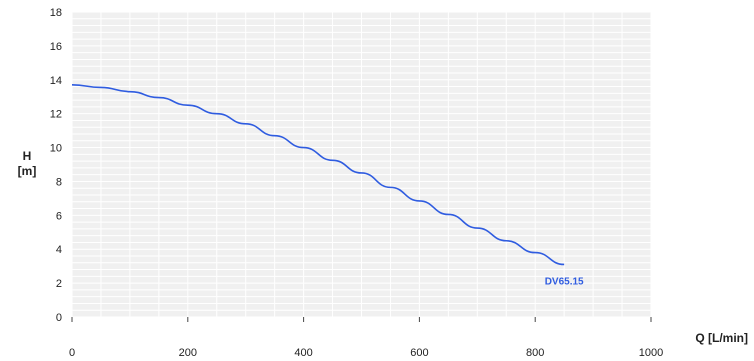 This screenshot has height=361, width=754. I want to click on x-tick-label: 400, so click(303, 353).